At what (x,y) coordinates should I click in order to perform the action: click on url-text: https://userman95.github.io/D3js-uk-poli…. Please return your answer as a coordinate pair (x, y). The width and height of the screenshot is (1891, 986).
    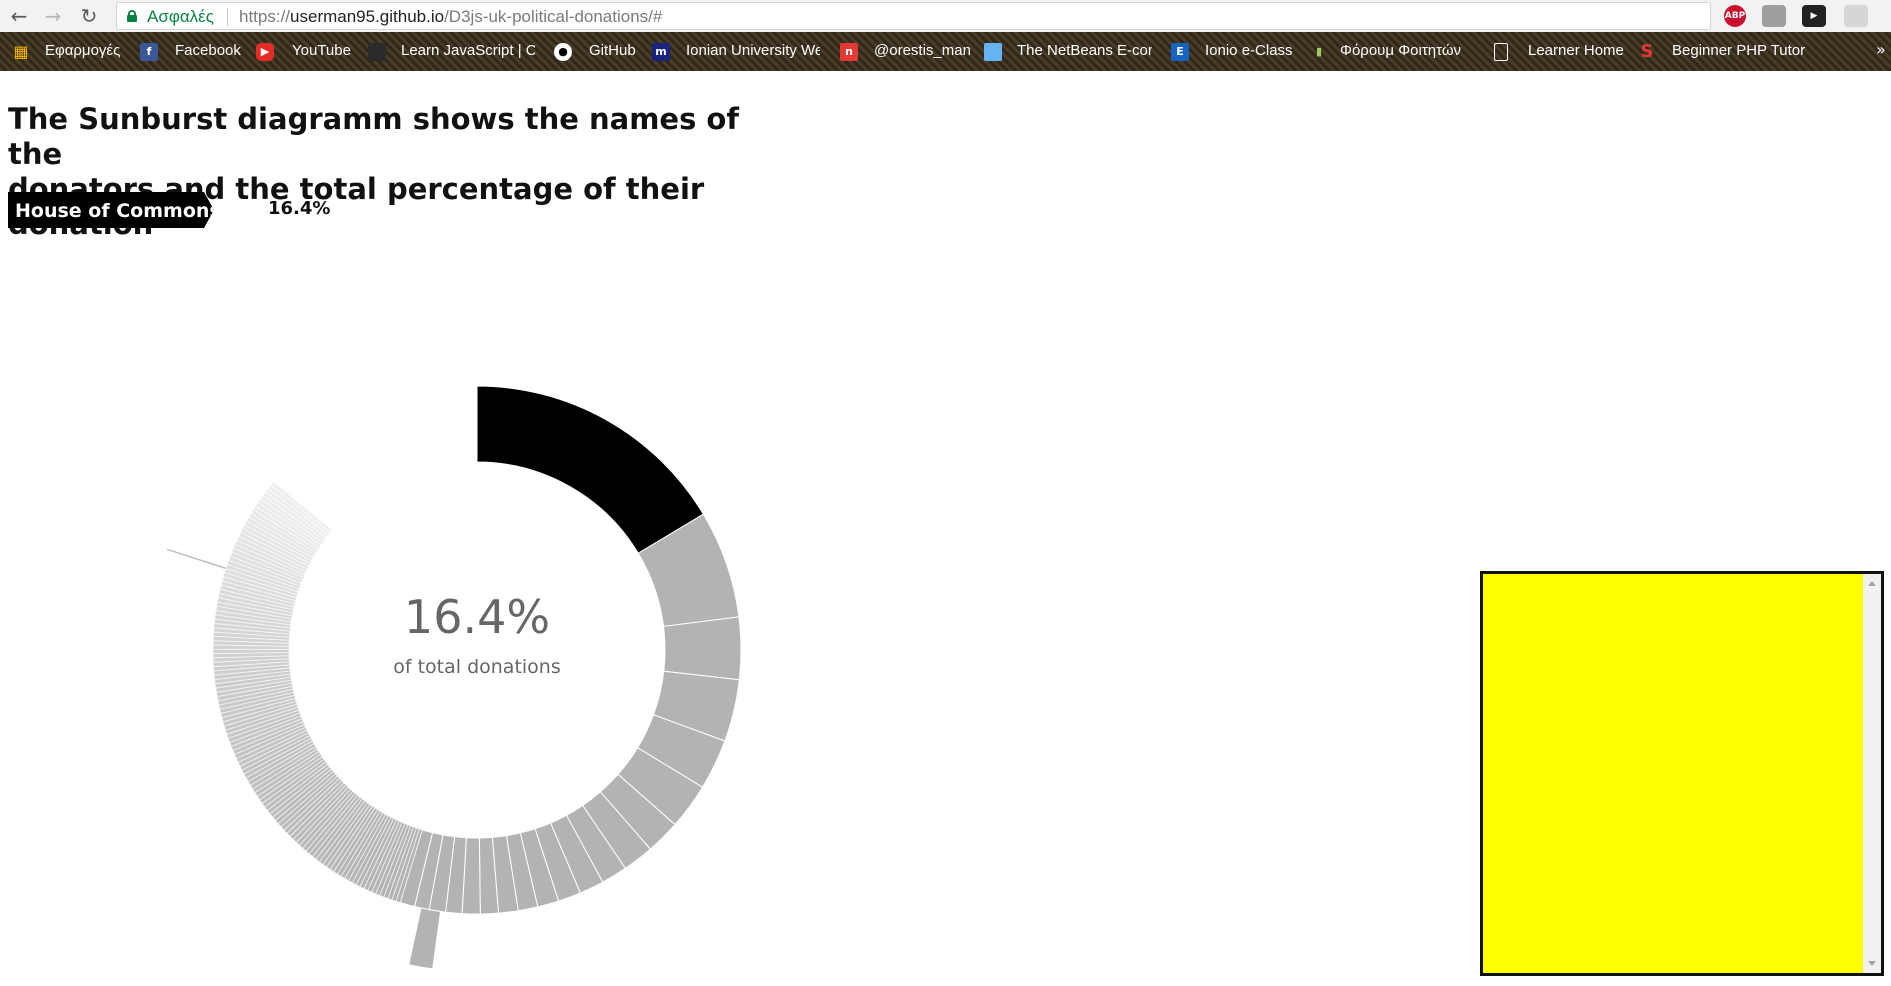
    Looking at the image, I should click on (451, 16).